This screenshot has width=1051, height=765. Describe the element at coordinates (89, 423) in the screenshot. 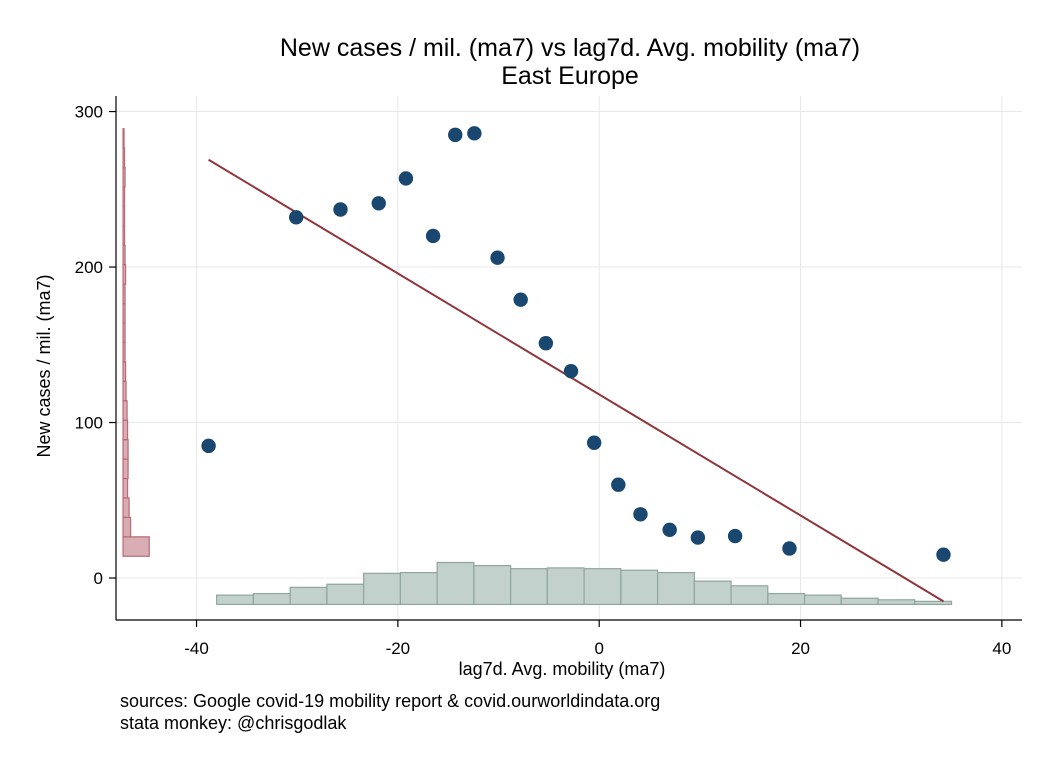

I see `y-tick-label: 100` at that location.